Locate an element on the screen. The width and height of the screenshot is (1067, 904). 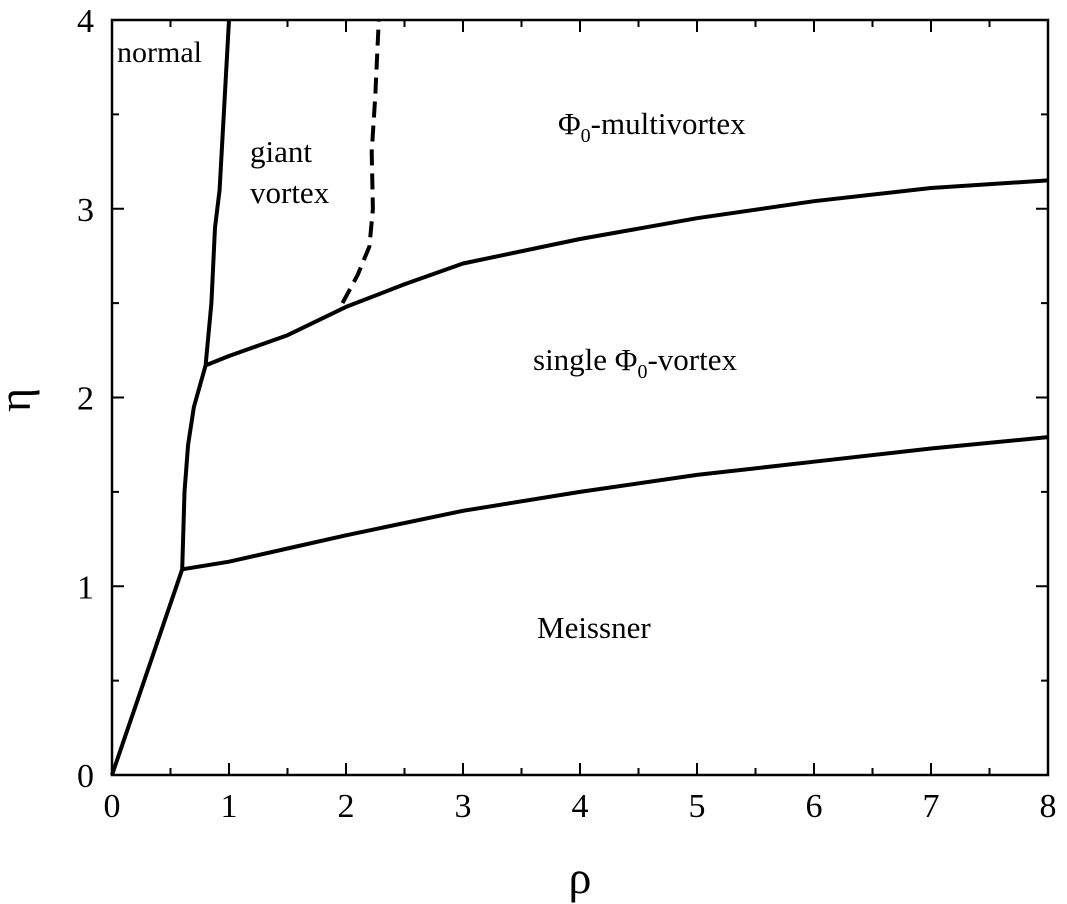
multivortex-rest: -multivortex is located at coordinates (668, 123).